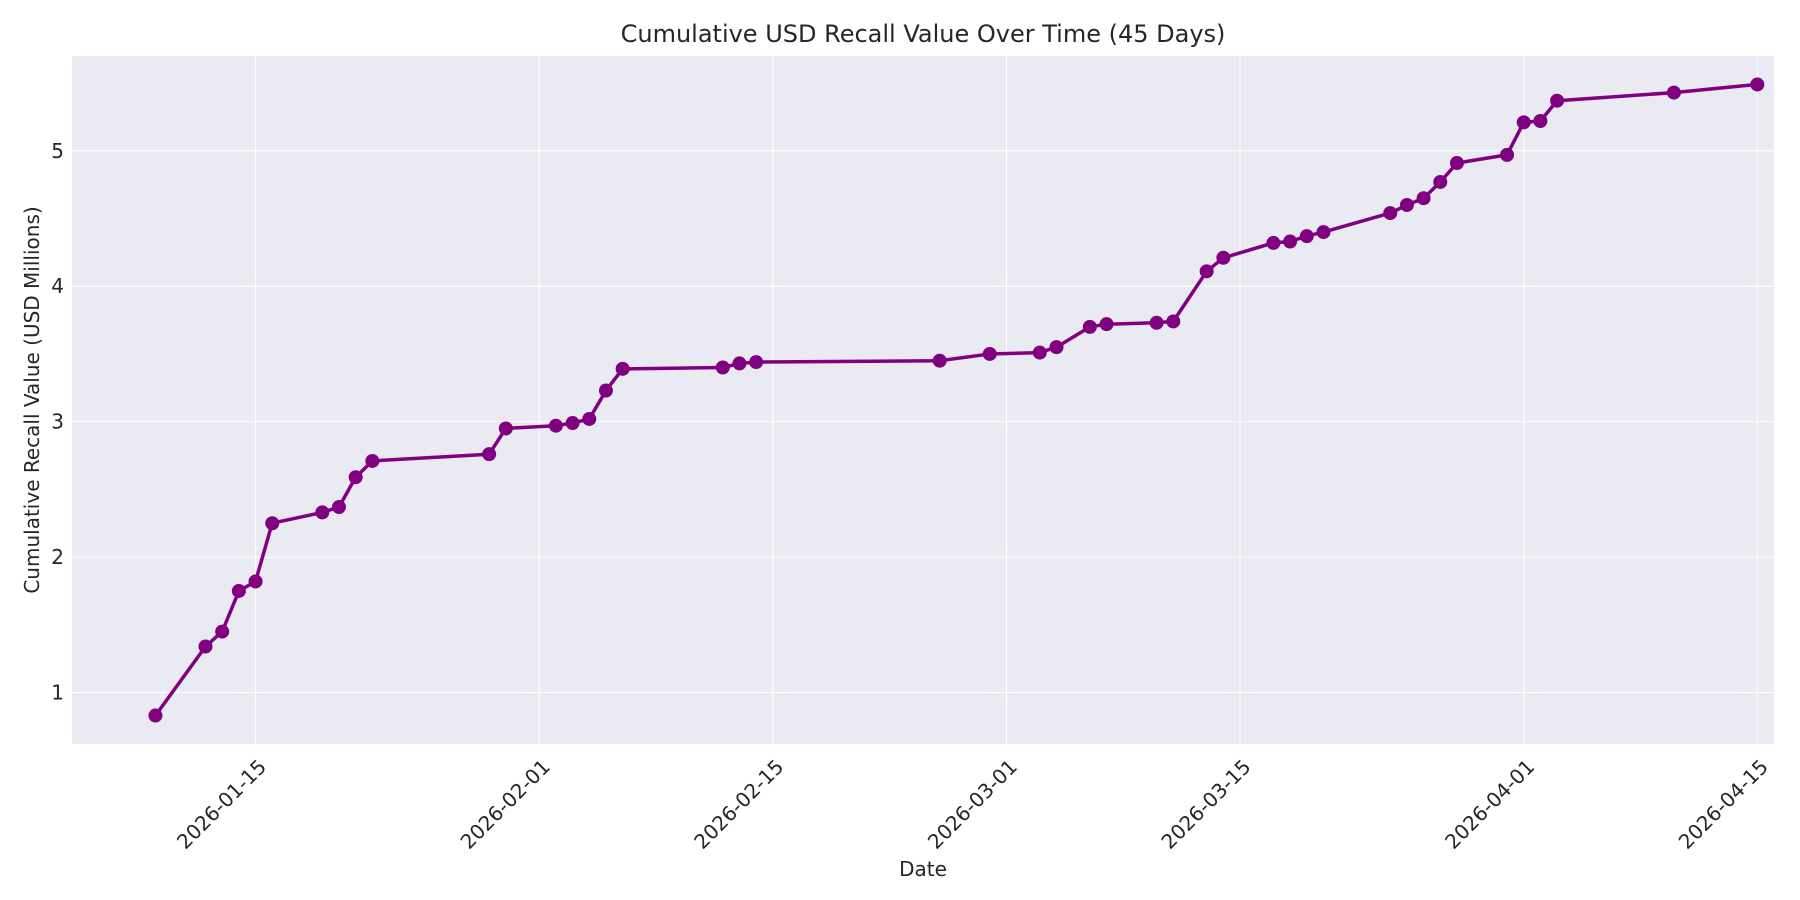 This screenshot has width=1800, height=900. I want to click on x-tick-label: 2026-02-01, so click(505, 804).